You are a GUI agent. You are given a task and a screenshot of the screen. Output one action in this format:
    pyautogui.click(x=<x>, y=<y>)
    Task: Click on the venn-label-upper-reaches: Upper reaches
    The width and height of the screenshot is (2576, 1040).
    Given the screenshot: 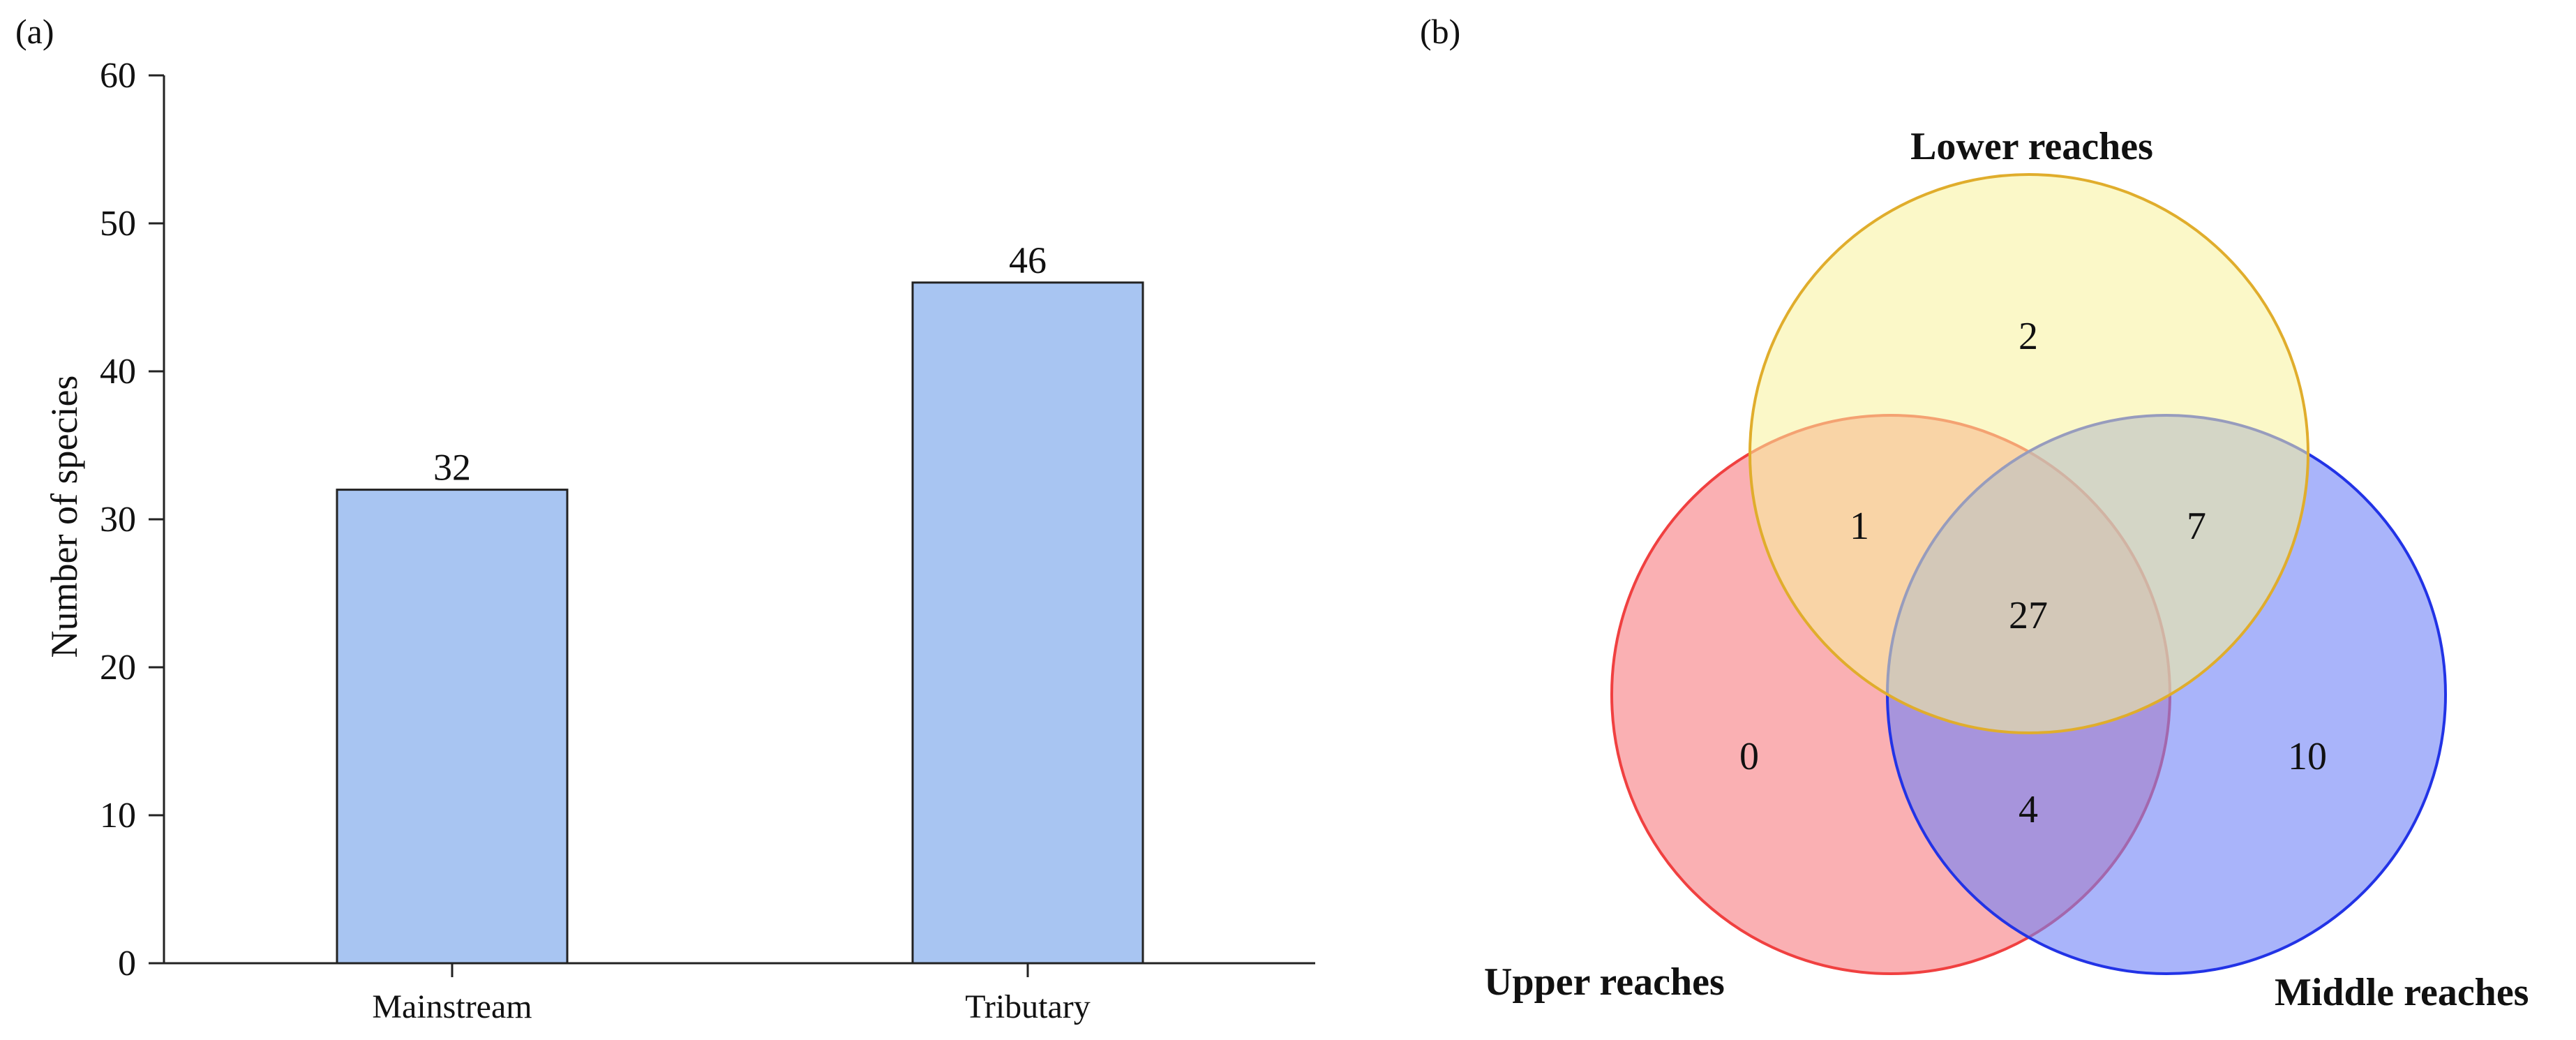 What is the action you would take?
    pyautogui.click(x=1604, y=982)
    